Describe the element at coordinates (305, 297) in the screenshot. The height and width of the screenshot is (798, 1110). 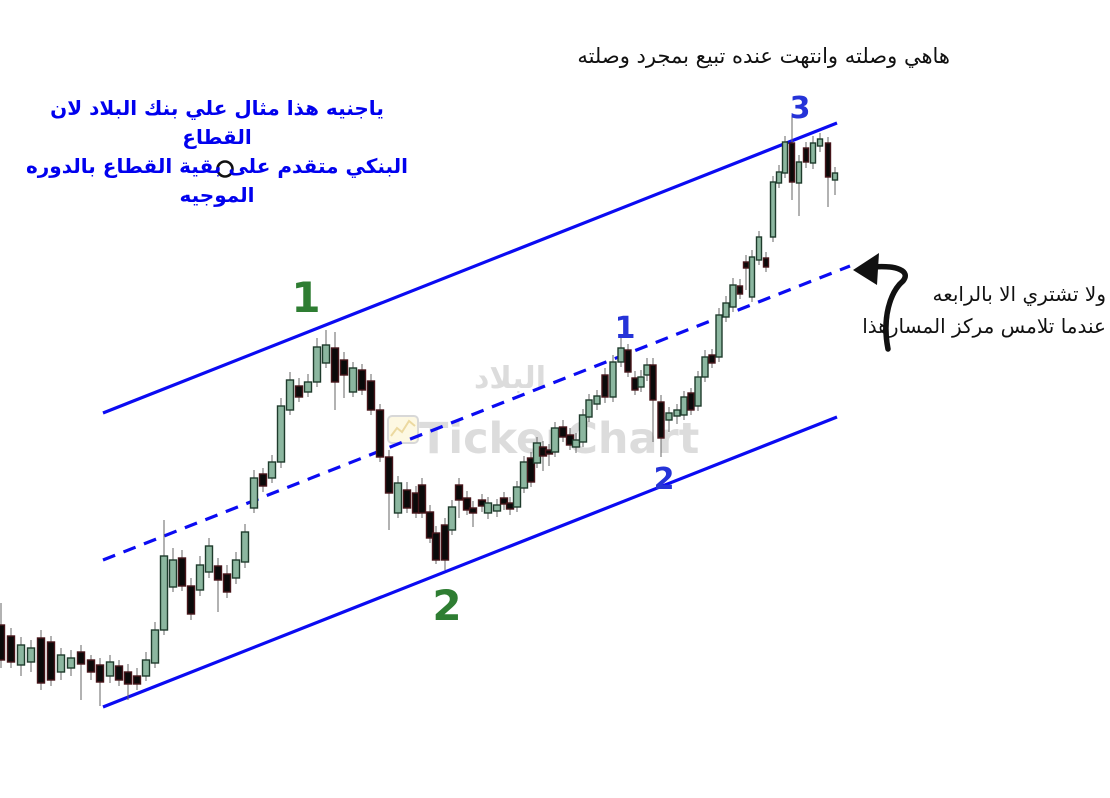
I see `wave-label-green-1: 1` at that location.